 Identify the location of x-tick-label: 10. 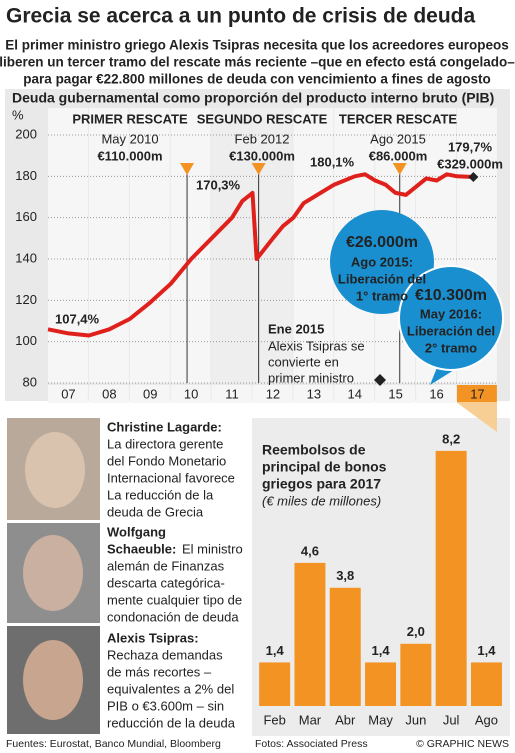
(191, 393).